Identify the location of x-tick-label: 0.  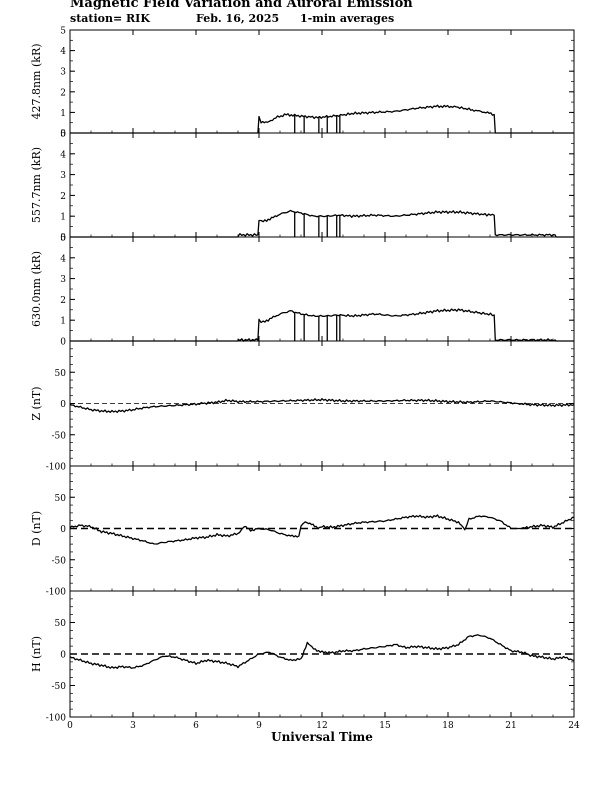
(70, 726).